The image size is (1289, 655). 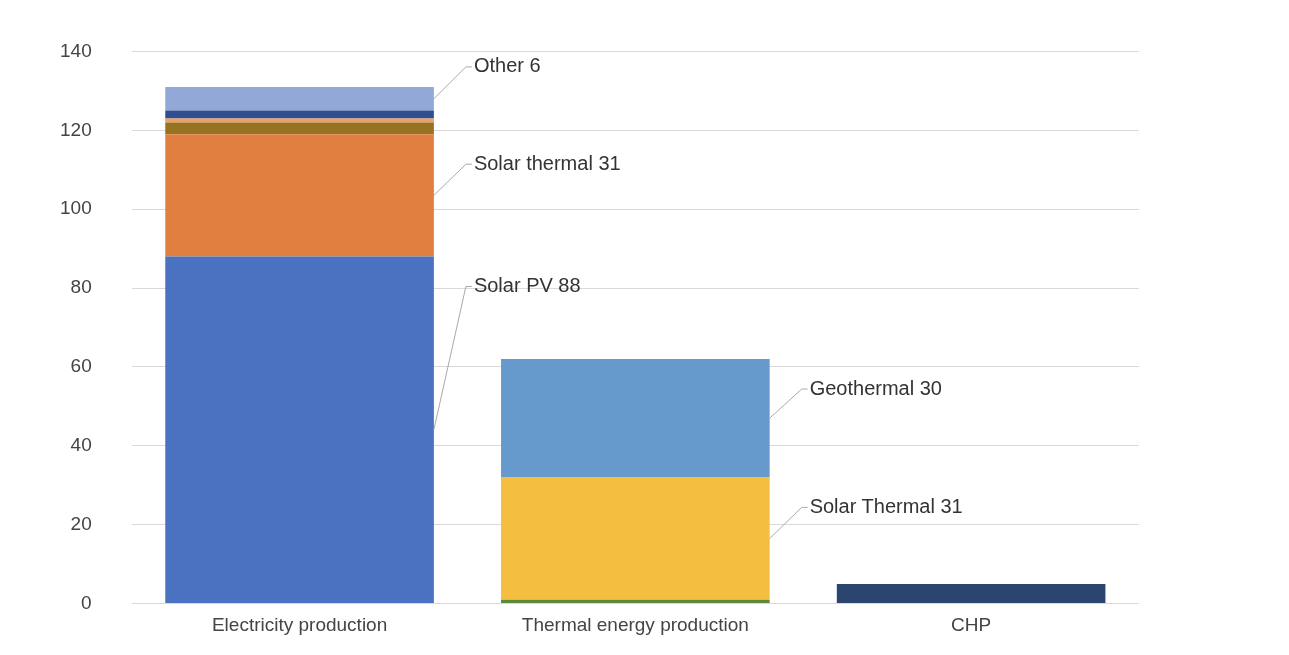 What do you see at coordinates (81, 523) in the screenshot?
I see `y-tick-label: 20` at bounding box center [81, 523].